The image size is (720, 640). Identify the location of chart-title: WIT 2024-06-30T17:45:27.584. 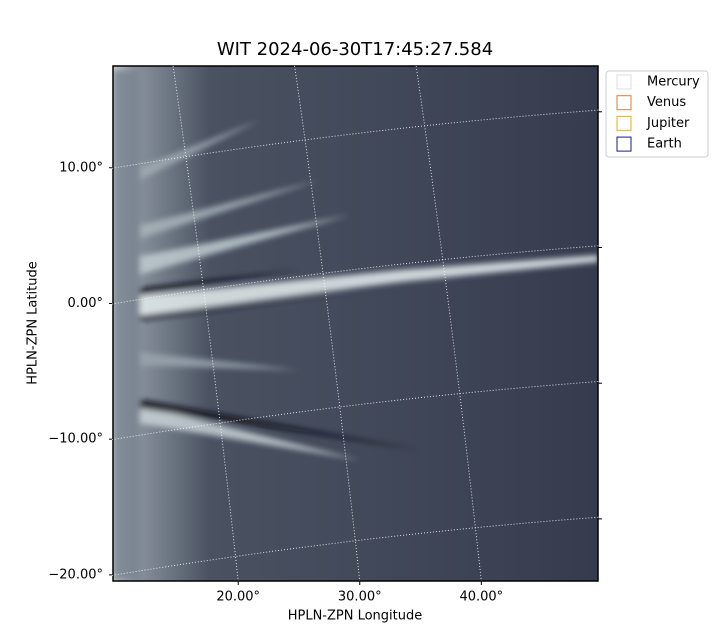
(355, 49).